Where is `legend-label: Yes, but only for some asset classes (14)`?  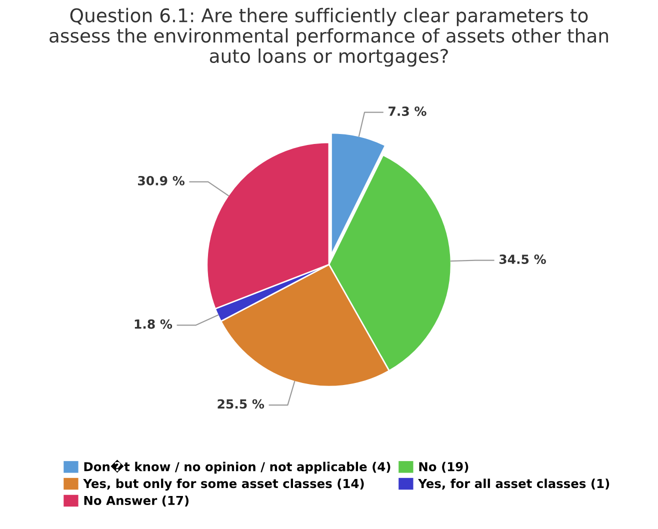 legend-label: Yes, but only for some asset classes (14) is located at coordinates (223, 484).